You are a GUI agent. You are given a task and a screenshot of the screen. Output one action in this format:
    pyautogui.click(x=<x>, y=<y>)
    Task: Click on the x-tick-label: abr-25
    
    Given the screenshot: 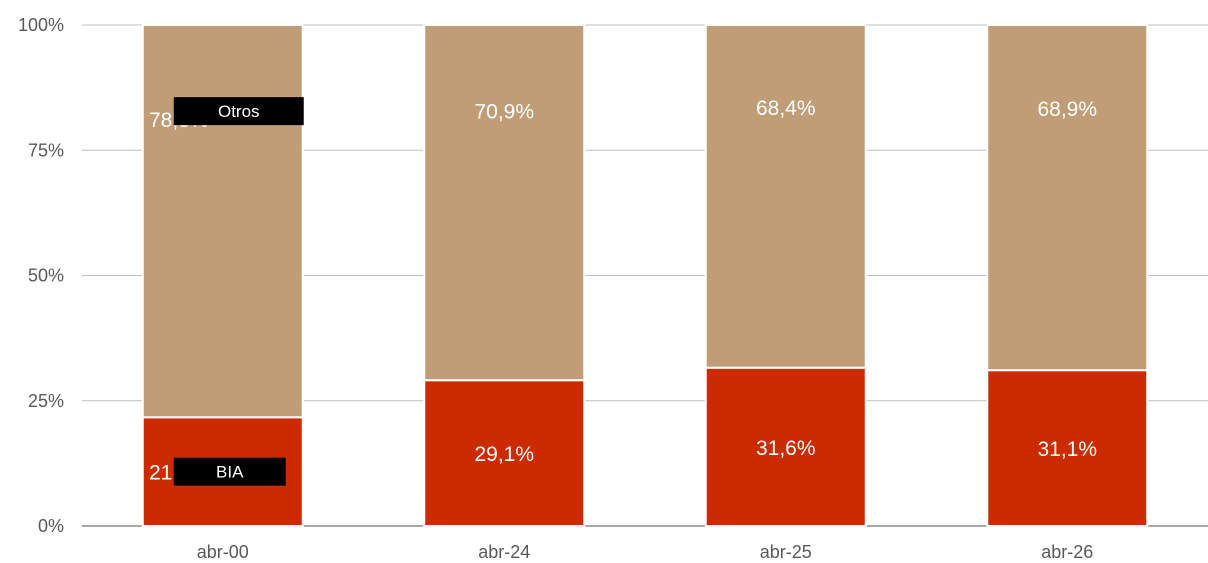 What is the action you would take?
    pyautogui.click(x=786, y=552)
    